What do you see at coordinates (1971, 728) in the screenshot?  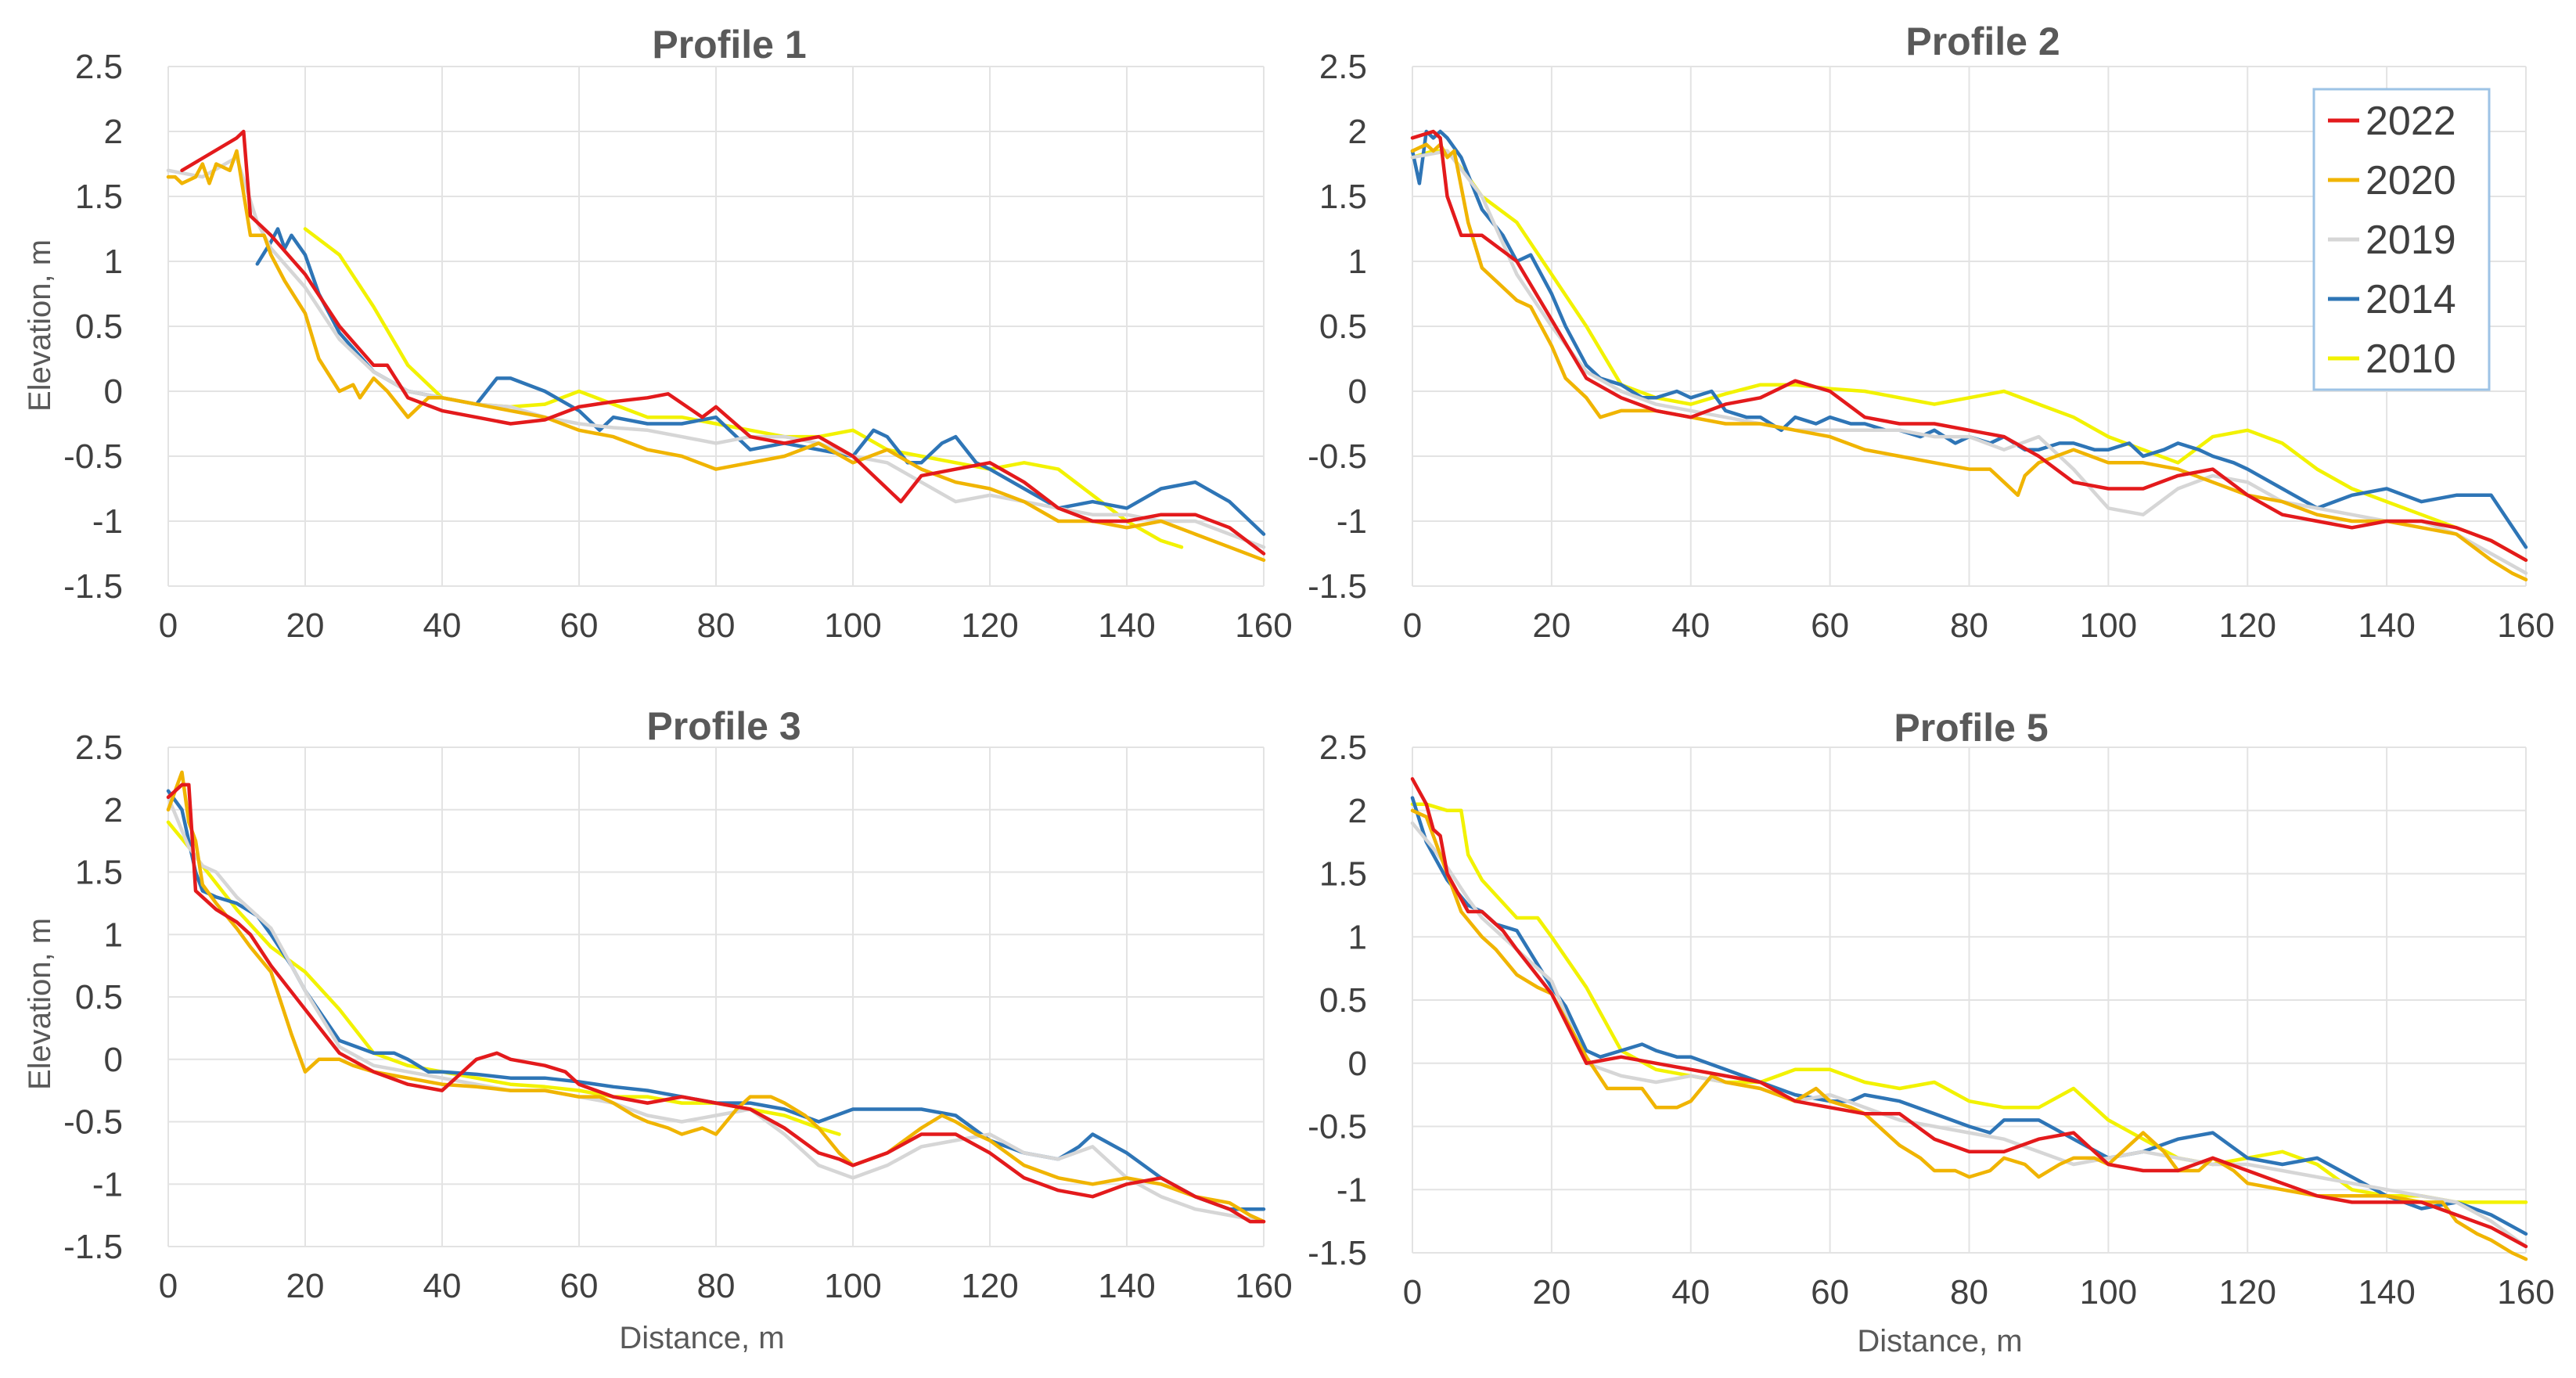 I see `chart-title: Profile 5` at bounding box center [1971, 728].